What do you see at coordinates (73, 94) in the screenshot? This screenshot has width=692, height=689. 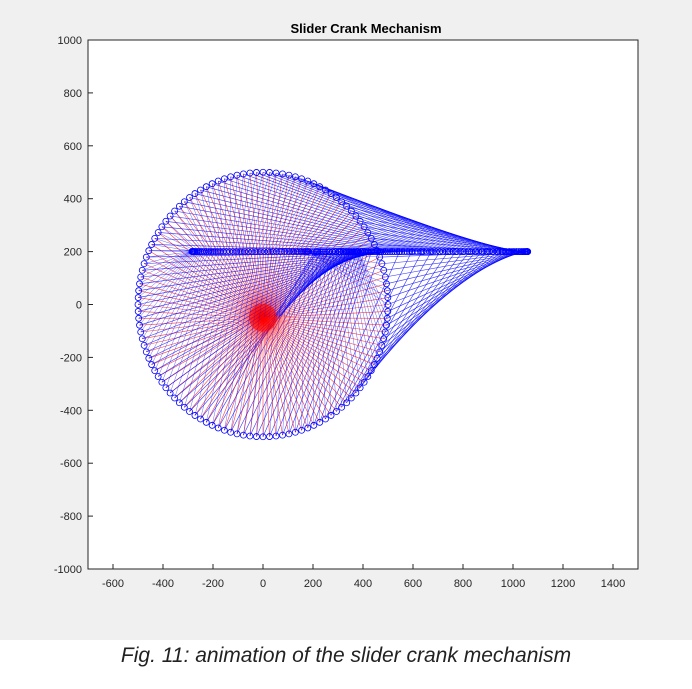 I see `y-tick-label: 800` at bounding box center [73, 94].